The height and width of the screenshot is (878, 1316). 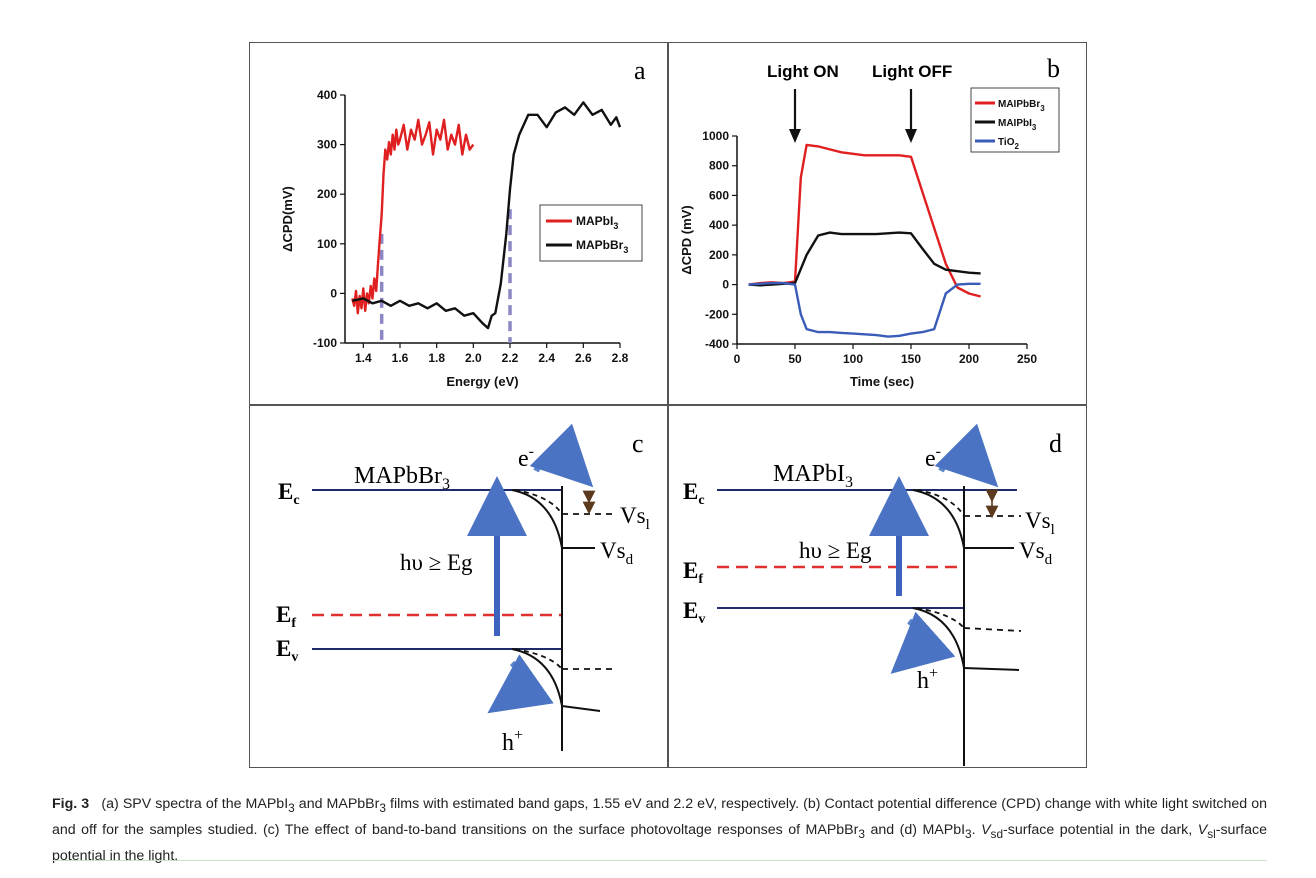 I want to click on electron-transfer-arrow-c, so click(x=561, y=455).